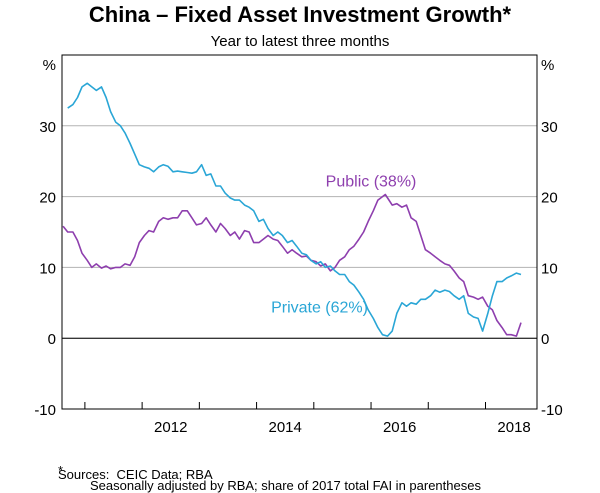 This screenshot has height=493, width=600. What do you see at coordinates (47, 127) in the screenshot?
I see `y-tick-label-left: 30` at bounding box center [47, 127].